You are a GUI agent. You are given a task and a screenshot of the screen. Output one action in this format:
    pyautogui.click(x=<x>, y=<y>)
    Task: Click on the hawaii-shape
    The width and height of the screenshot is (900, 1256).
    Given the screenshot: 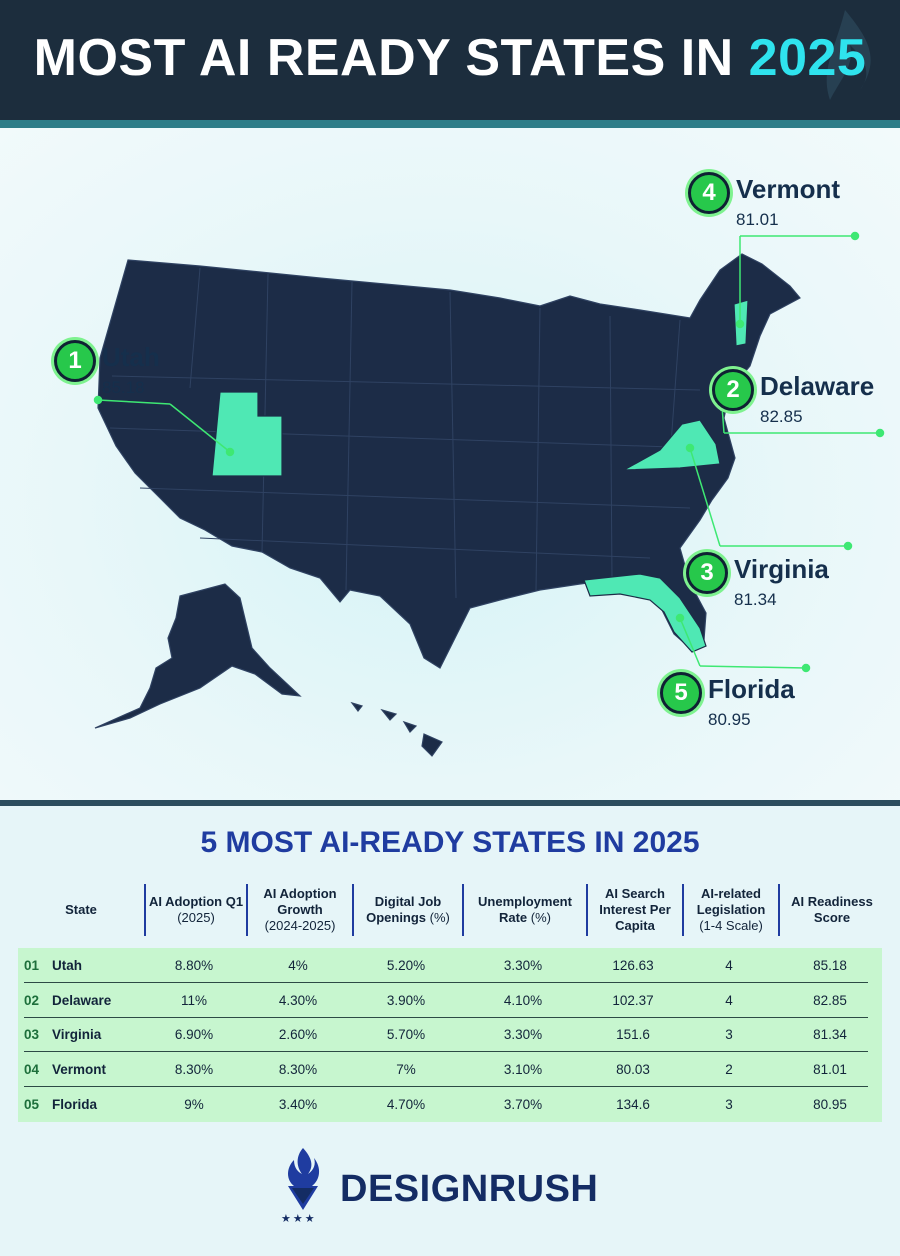 What is the action you would take?
    pyautogui.click(x=396, y=729)
    